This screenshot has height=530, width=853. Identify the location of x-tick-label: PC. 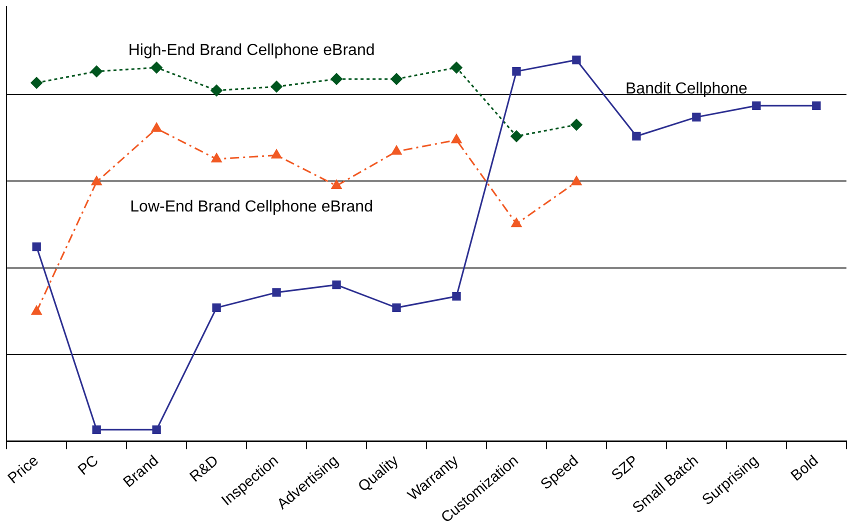
(88, 465).